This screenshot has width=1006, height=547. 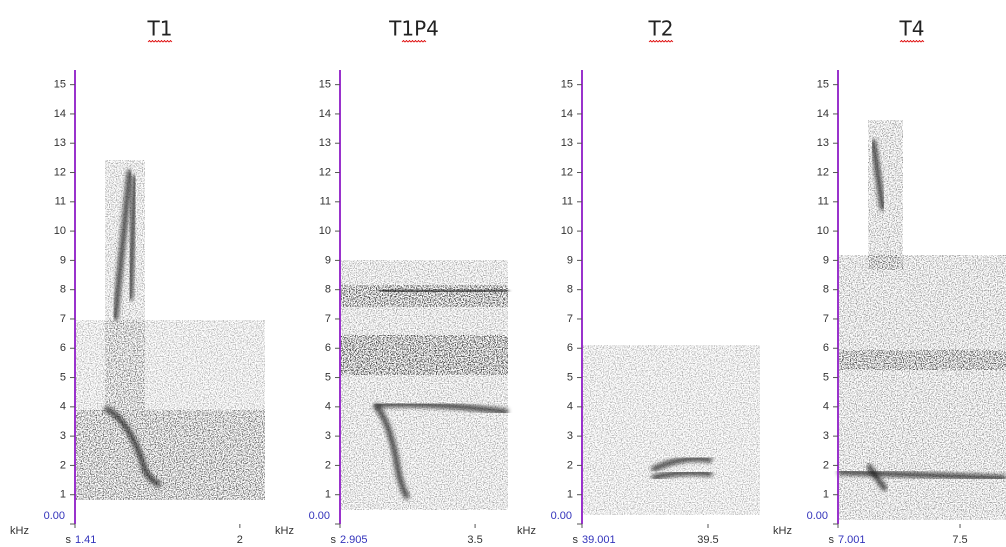 What do you see at coordinates (413, 29) in the screenshot?
I see `chart-title: T1P4` at bounding box center [413, 29].